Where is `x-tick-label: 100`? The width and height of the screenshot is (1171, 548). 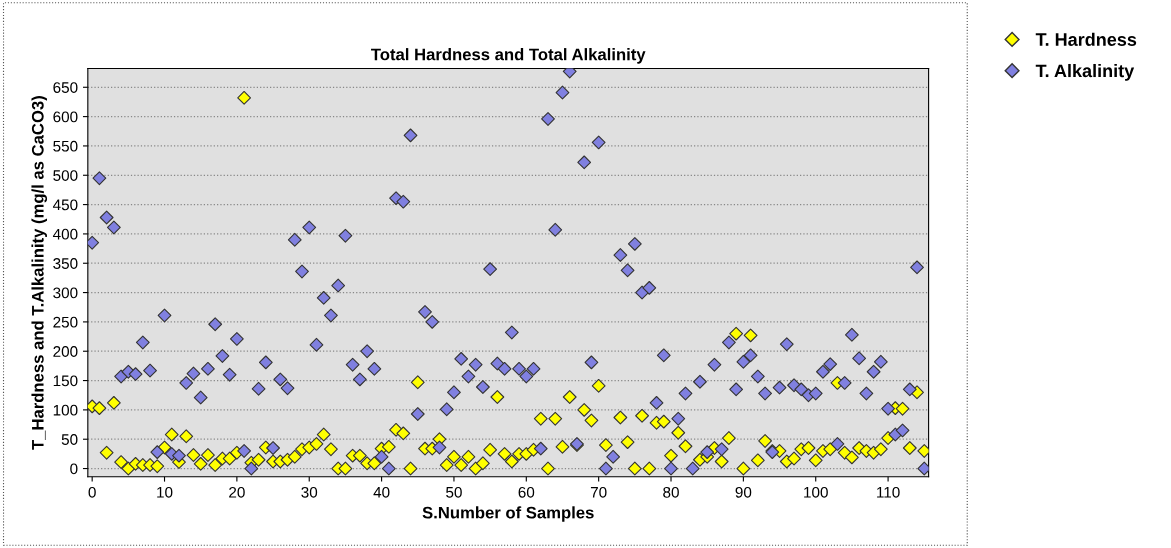 x-tick-label: 100 is located at coordinates (816, 492).